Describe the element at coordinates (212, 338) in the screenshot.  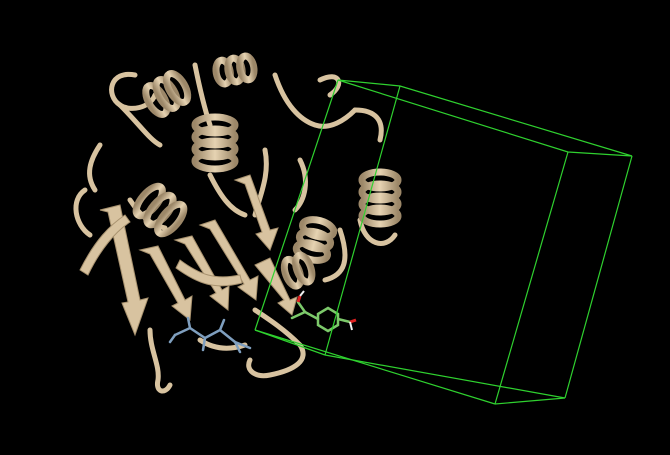
I see `residue-chain` at that location.